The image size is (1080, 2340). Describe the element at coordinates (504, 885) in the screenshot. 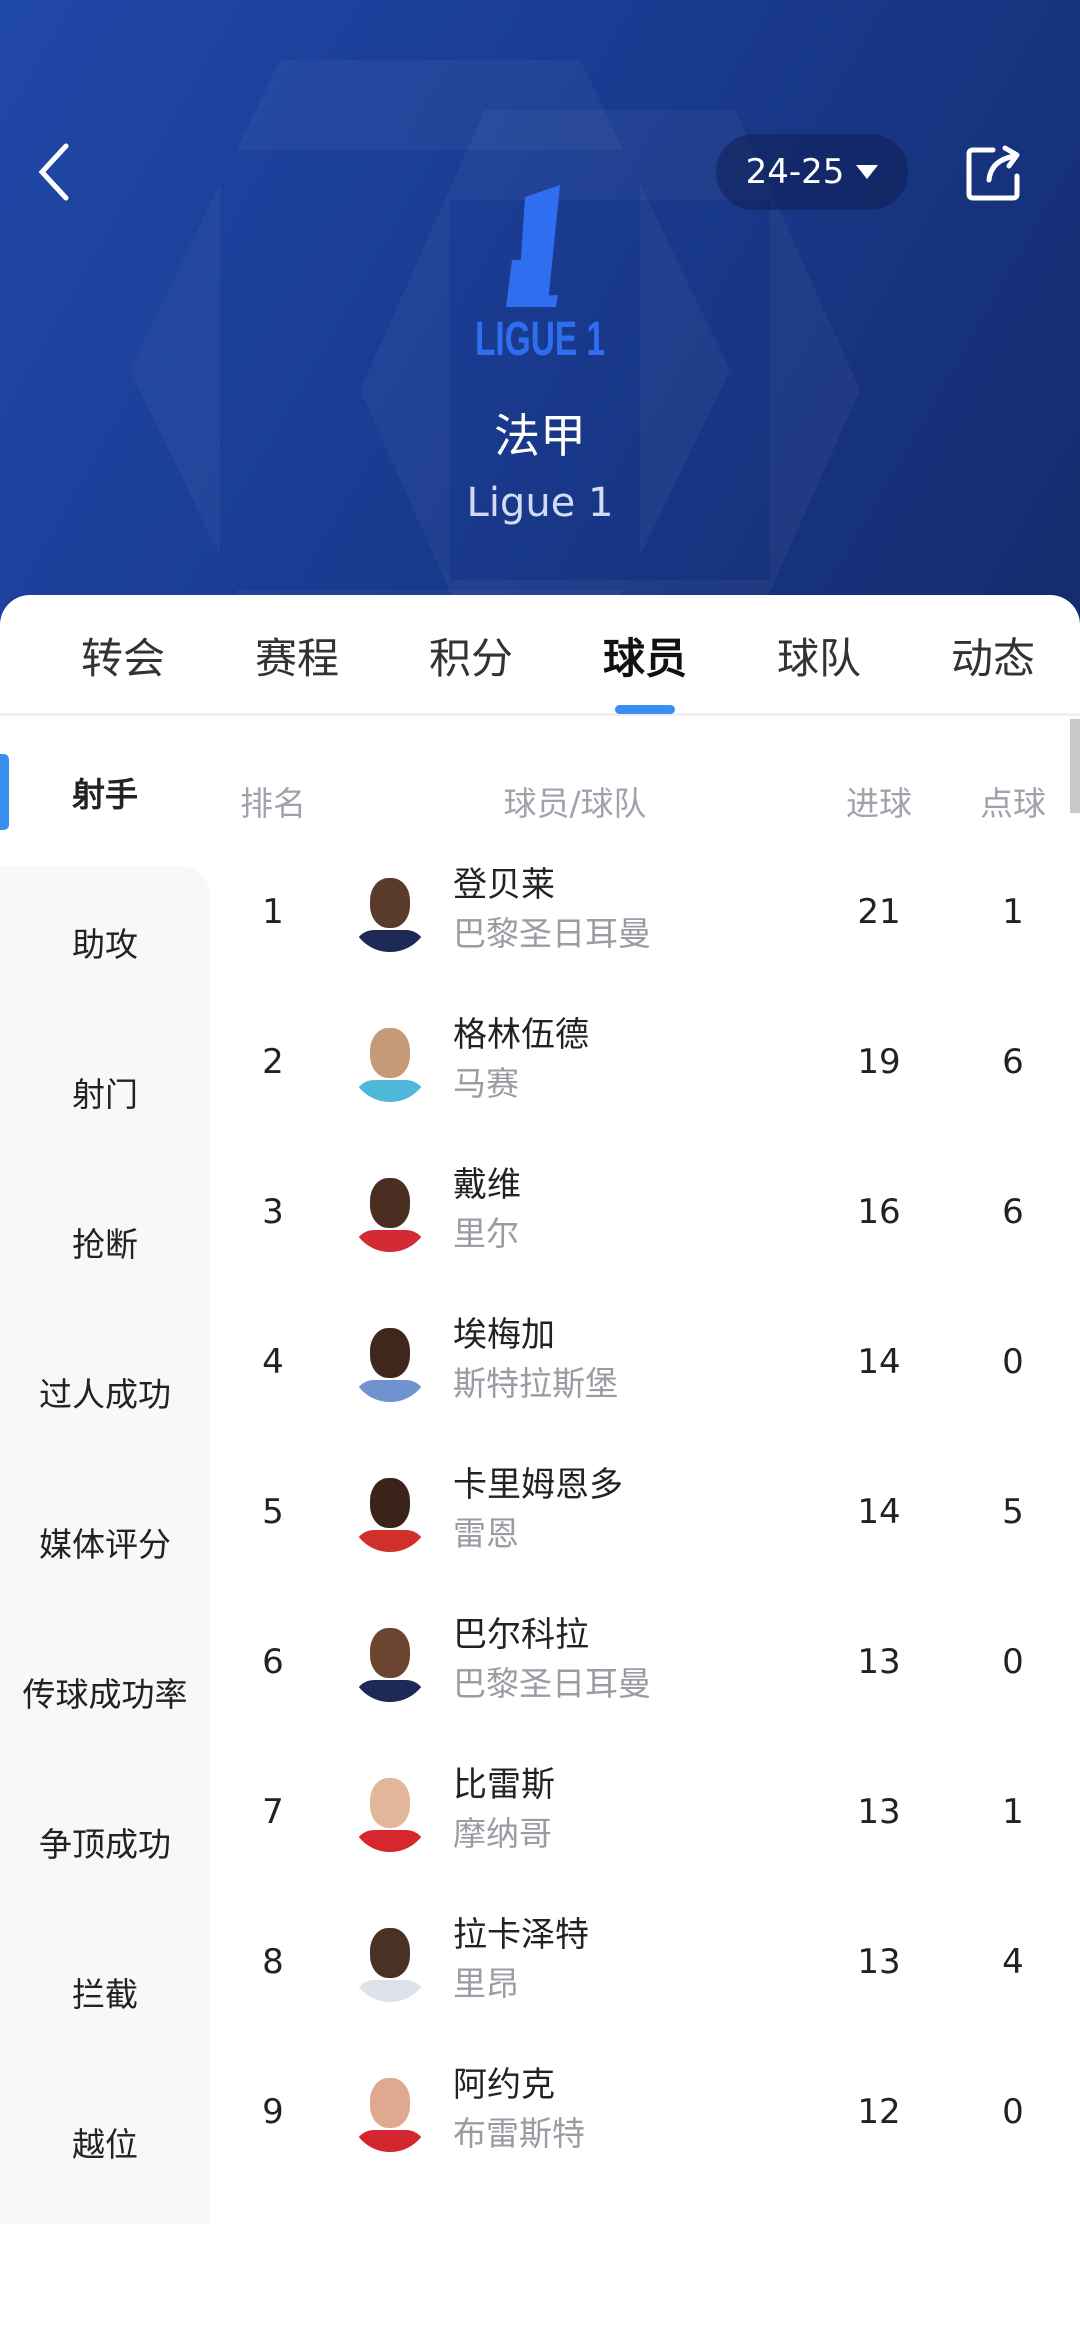

I see `player-name: 登贝莱` at that location.